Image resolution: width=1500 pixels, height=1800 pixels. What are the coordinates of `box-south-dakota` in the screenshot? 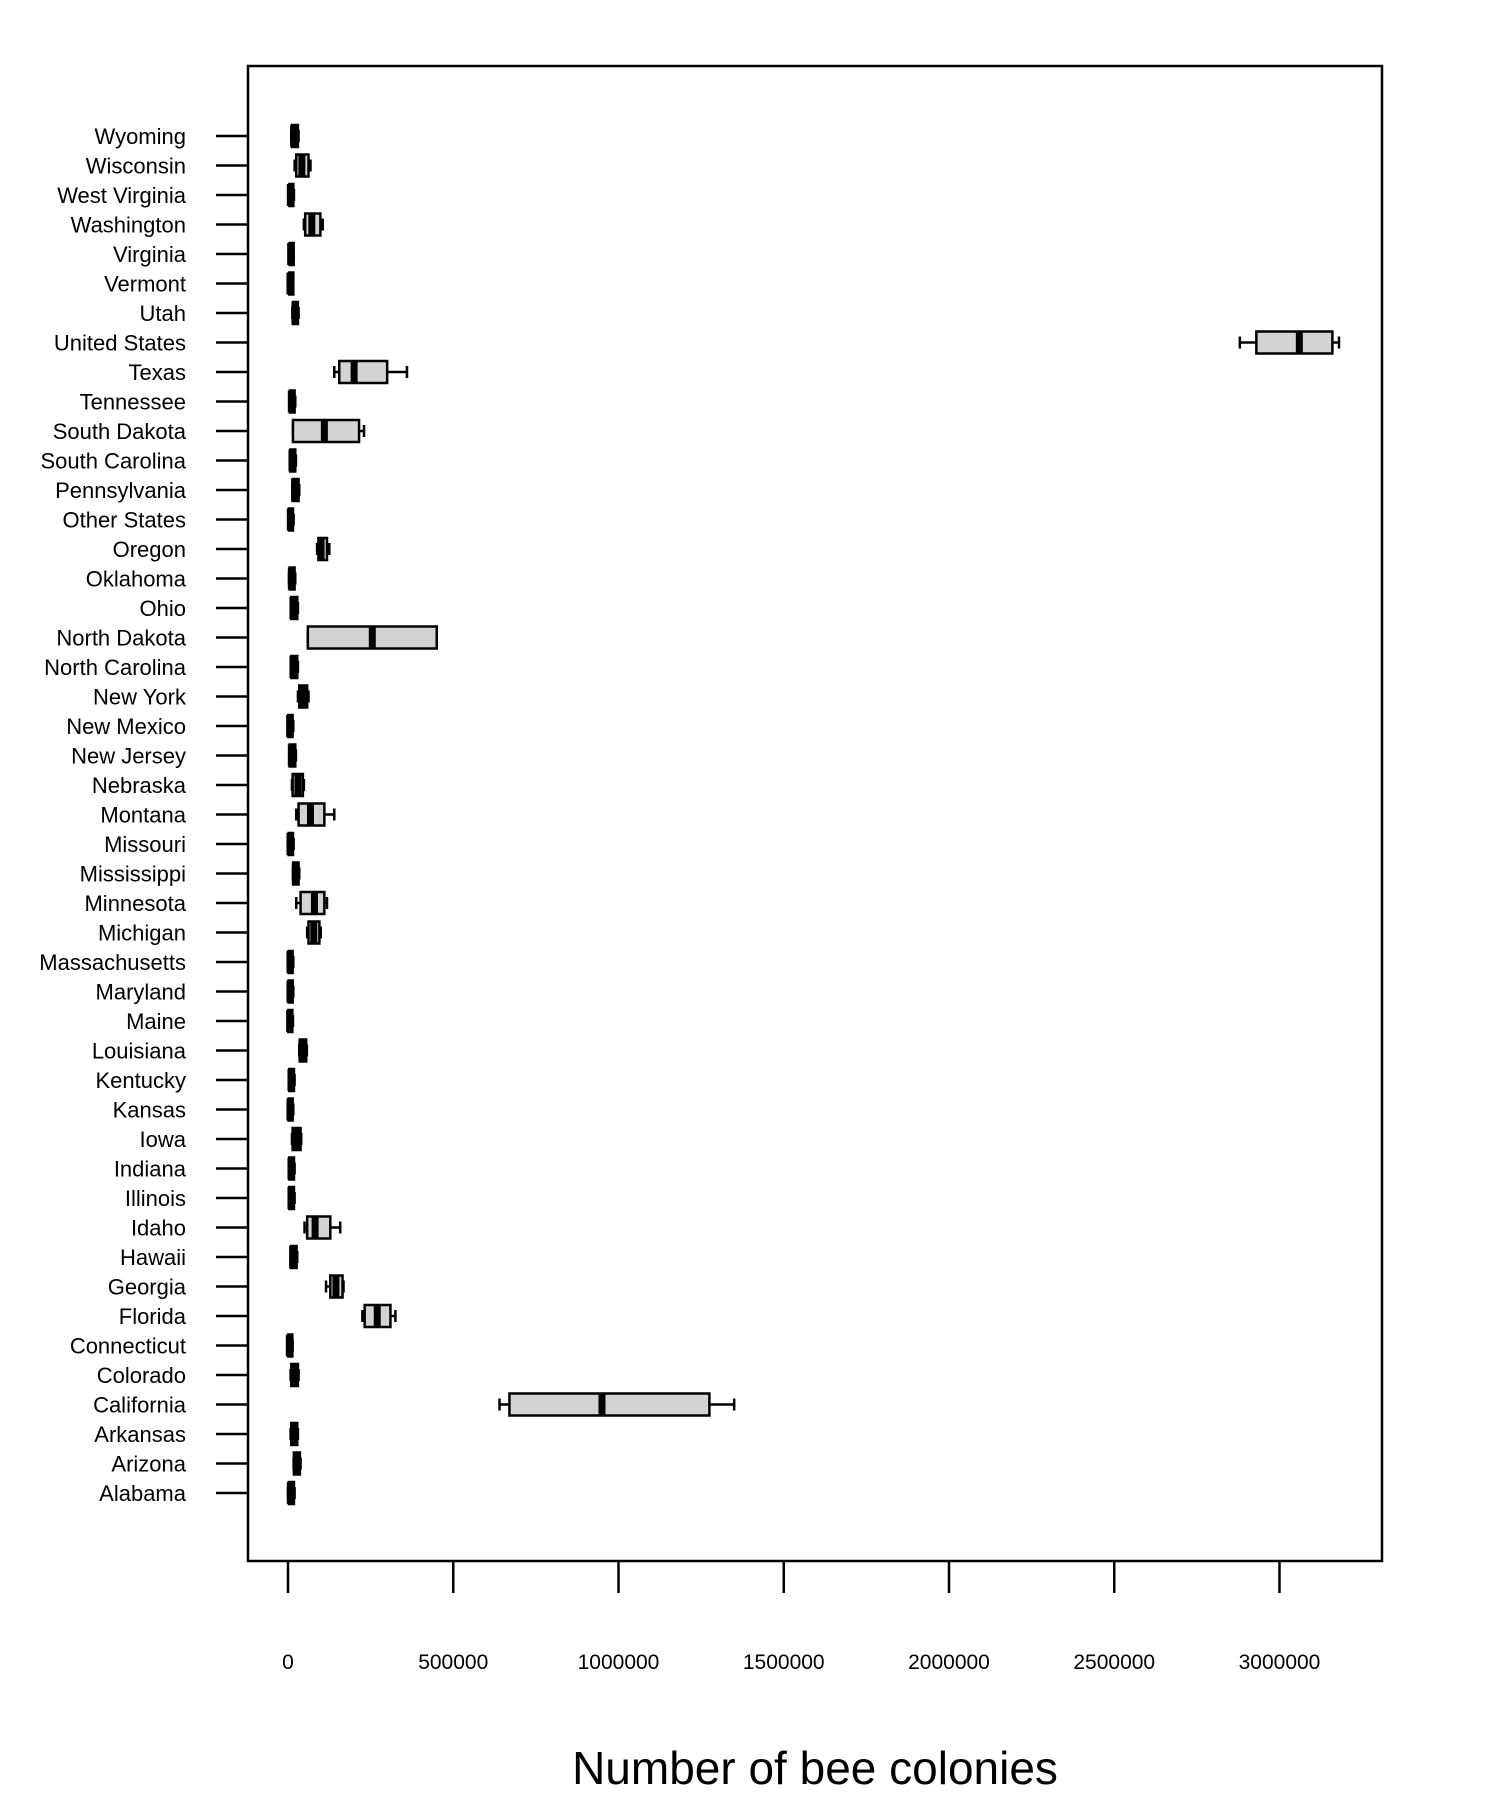 It's located at (328, 431).